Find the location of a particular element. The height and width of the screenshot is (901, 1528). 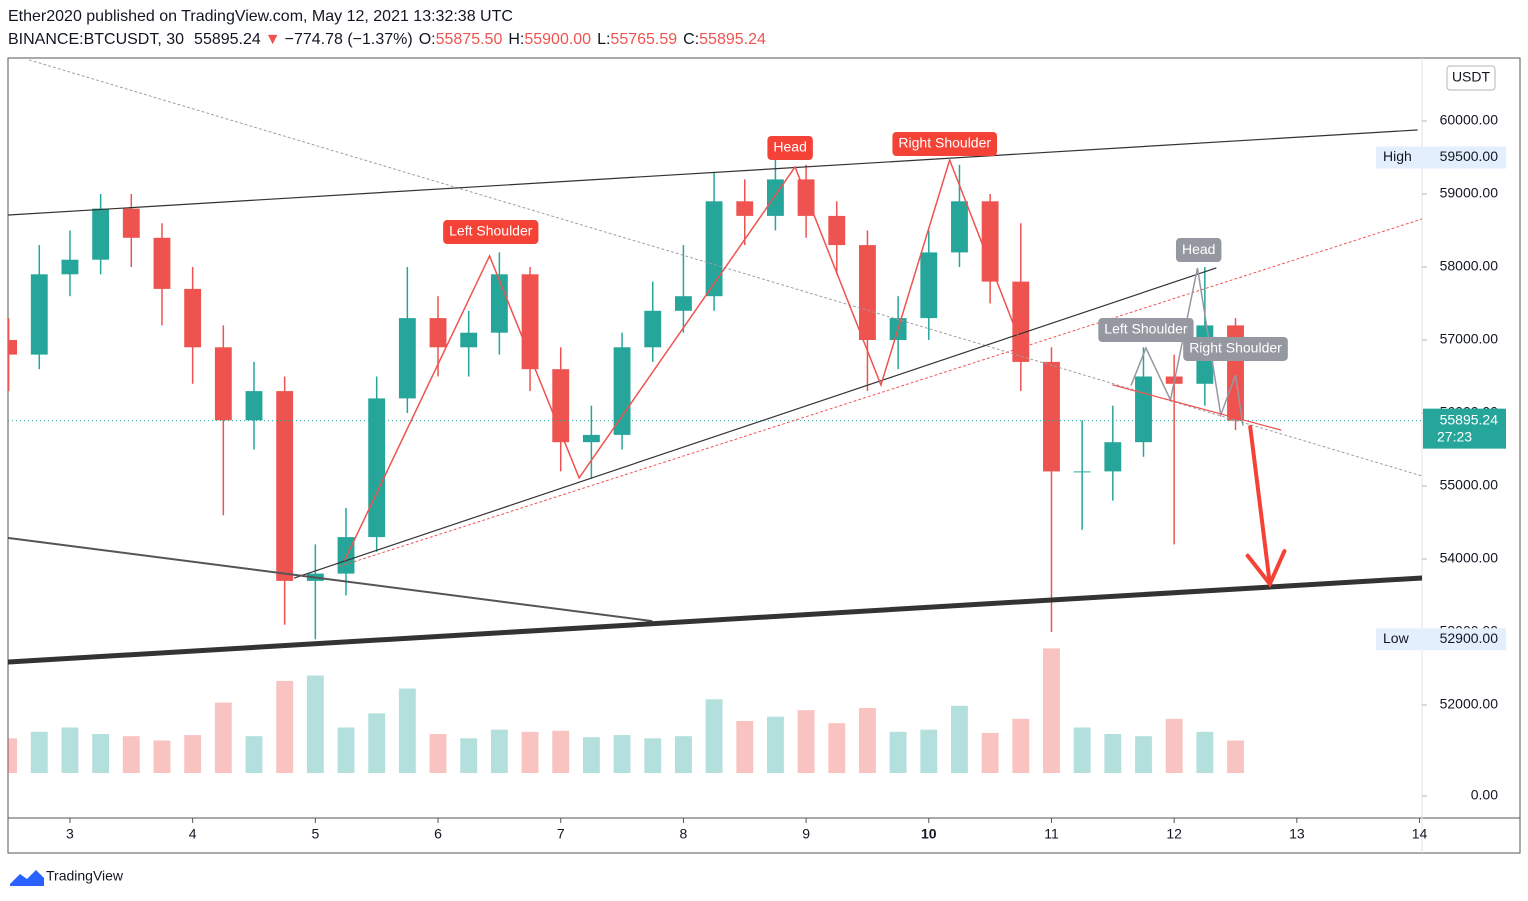

close-key: C: is located at coordinates (691, 39).